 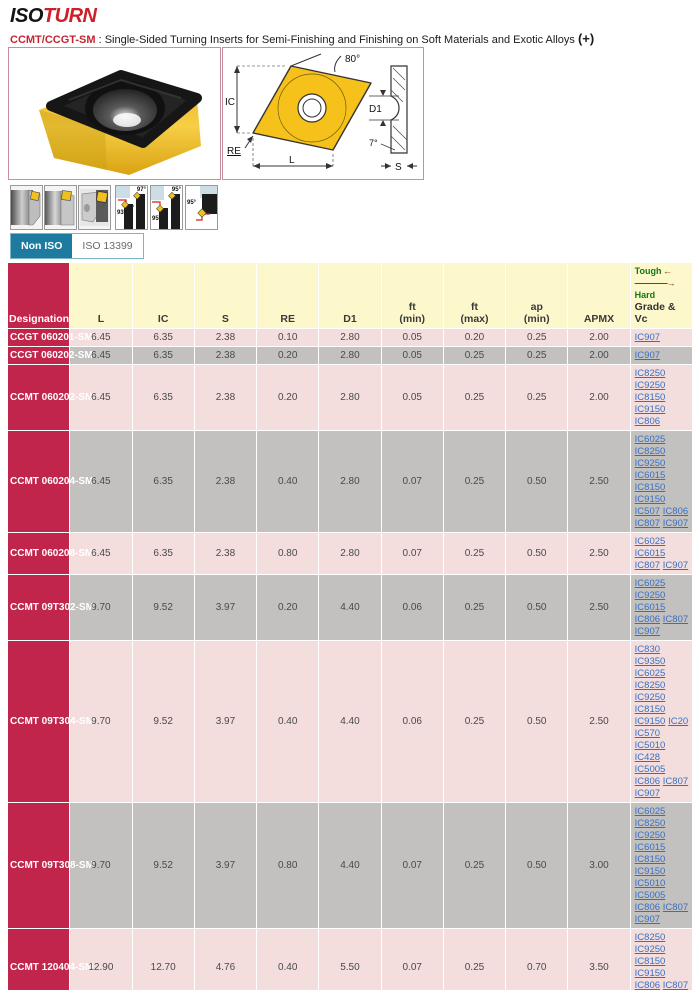 I want to click on value-cell: 4.40, so click(x=350, y=608).